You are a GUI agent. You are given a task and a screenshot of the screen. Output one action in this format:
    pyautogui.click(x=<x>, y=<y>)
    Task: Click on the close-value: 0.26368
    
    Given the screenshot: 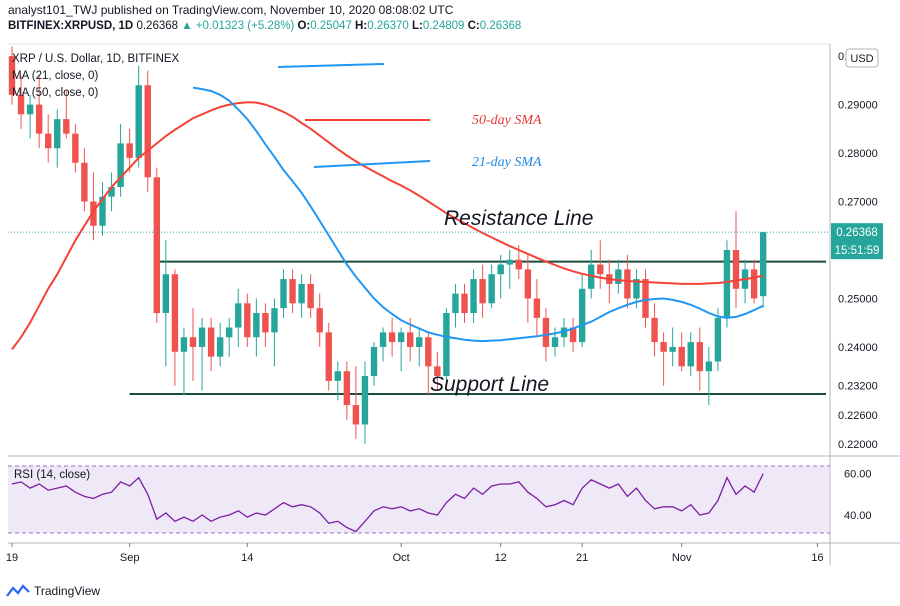 What is the action you would take?
    pyautogui.click(x=500, y=26)
    